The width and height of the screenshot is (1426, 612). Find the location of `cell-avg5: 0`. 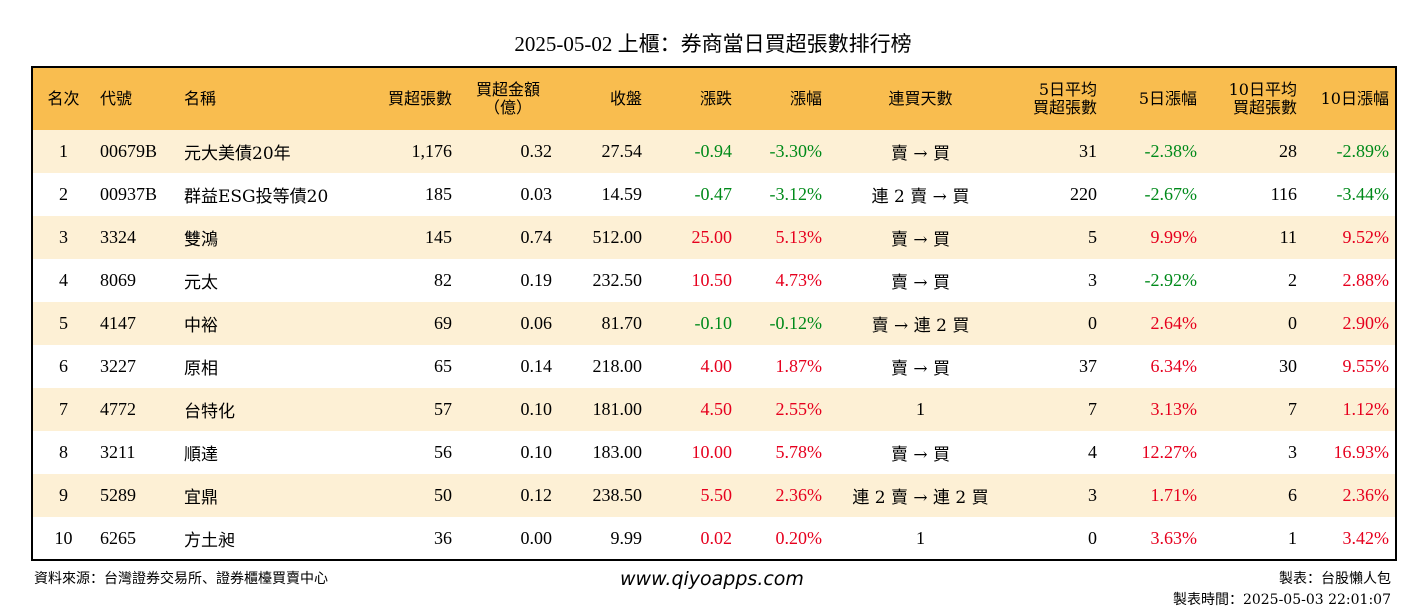

cell-avg5: 0 is located at coordinates (1092, 323).